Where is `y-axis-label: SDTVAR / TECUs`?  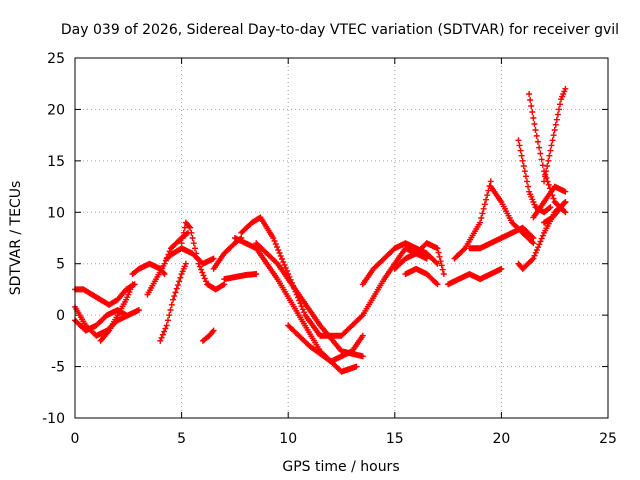 y-axis-label: SDTVAR / TECUs is located at coordinates (16, 238).